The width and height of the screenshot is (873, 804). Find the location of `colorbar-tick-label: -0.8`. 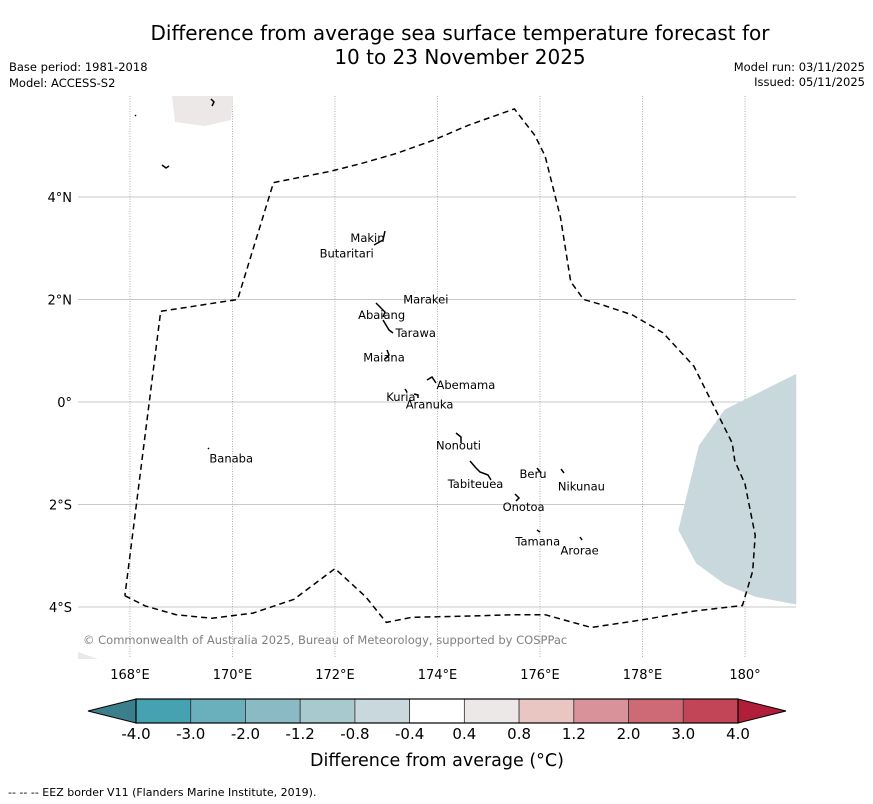

colorbar-tick-label: -0.8 is located at coordinates (355, 734).